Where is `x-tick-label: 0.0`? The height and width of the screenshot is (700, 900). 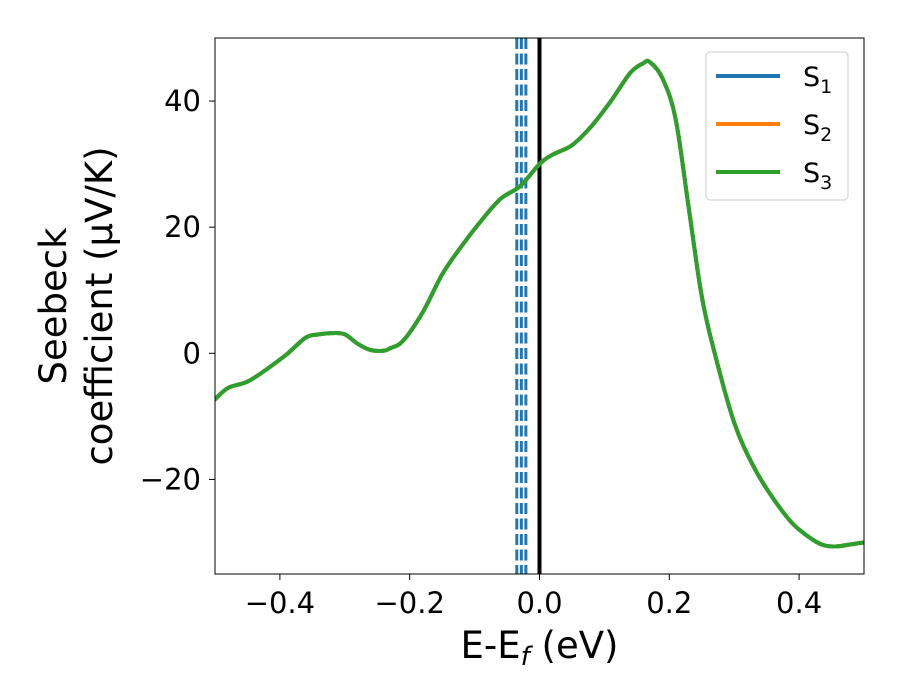
x-tick-label: 0.0 is located at coordinates (539, 603).